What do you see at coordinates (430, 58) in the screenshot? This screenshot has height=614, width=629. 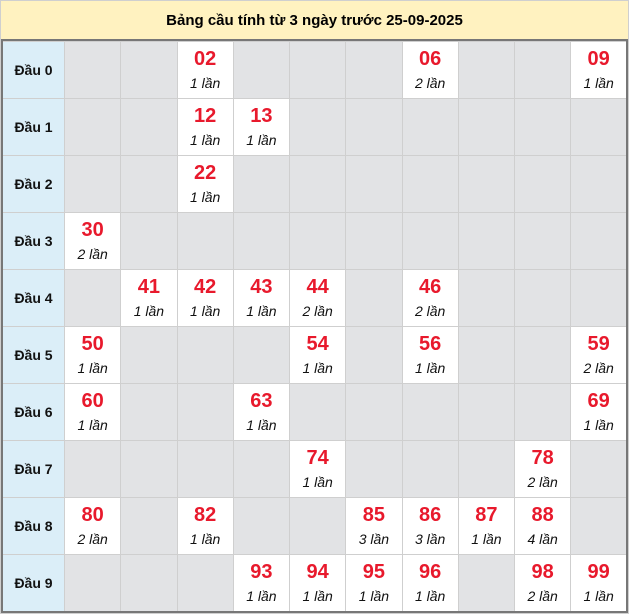 I see `number-value: 06` at bounding box center [430, 58].